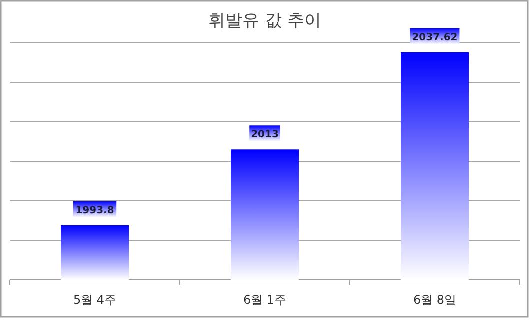 The image size is (530, 320). I want to click on x-tick-label: 6월 8일, so click(435, 300).